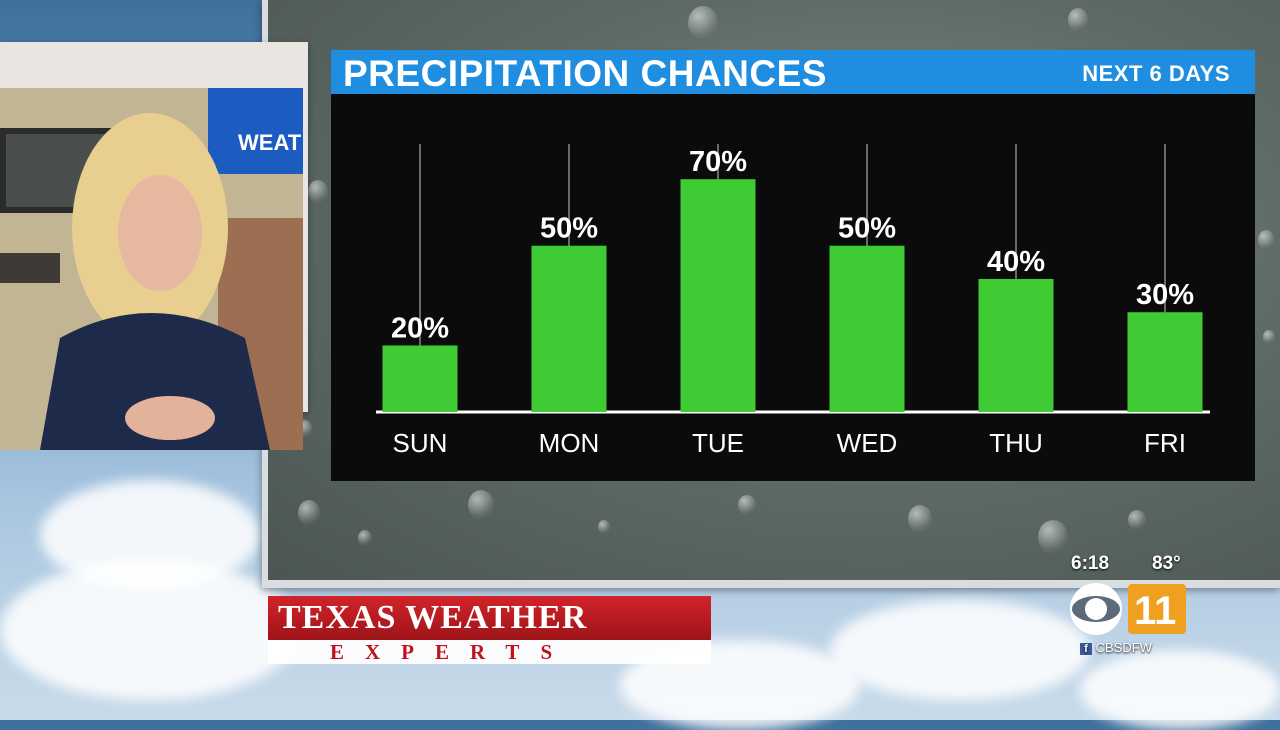  I want to click on show-title-banner, so click(489, 618).